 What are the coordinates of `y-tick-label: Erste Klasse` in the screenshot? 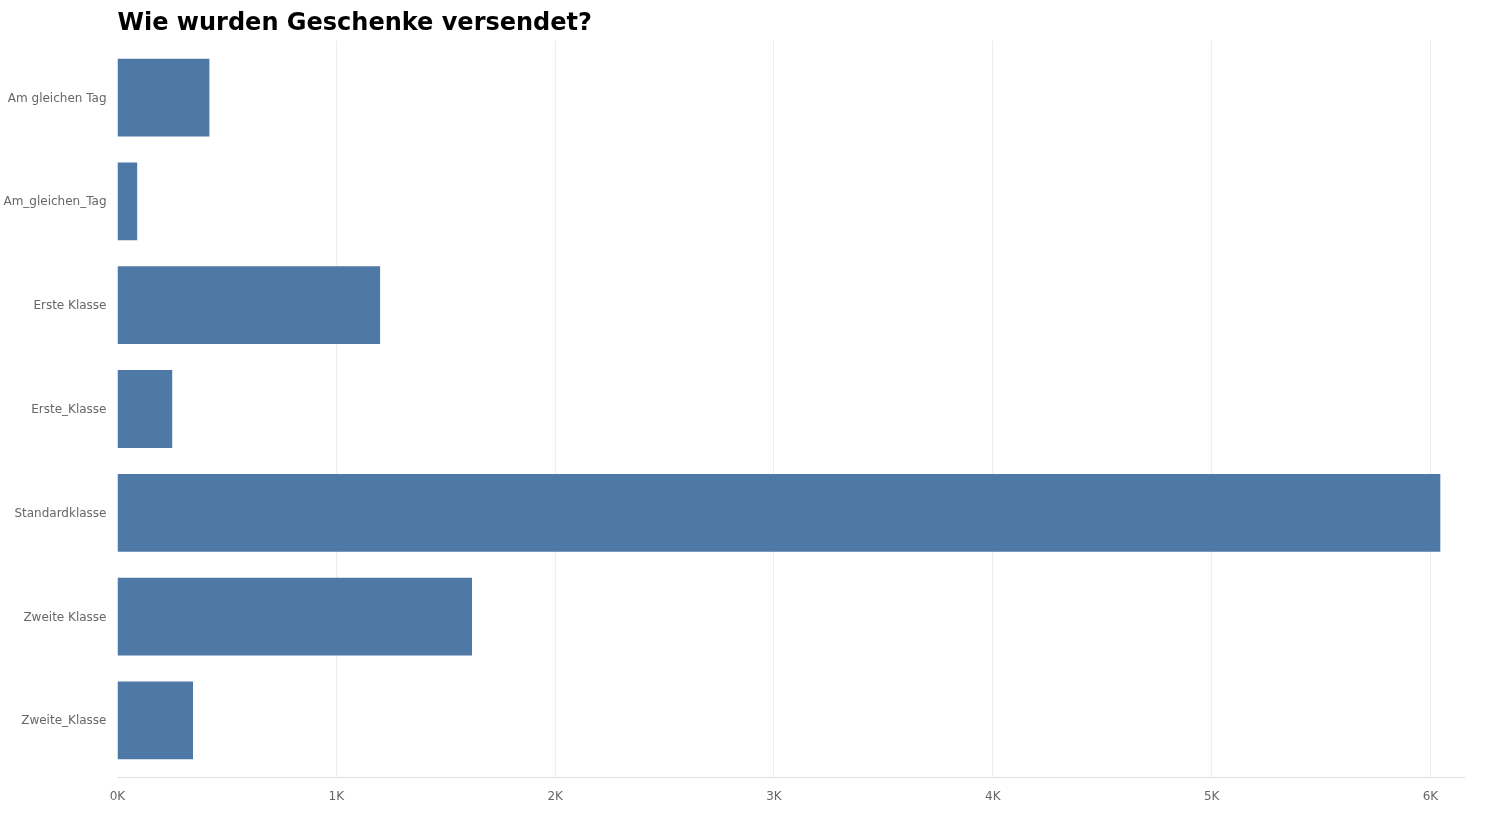 It's located at (70, 305).